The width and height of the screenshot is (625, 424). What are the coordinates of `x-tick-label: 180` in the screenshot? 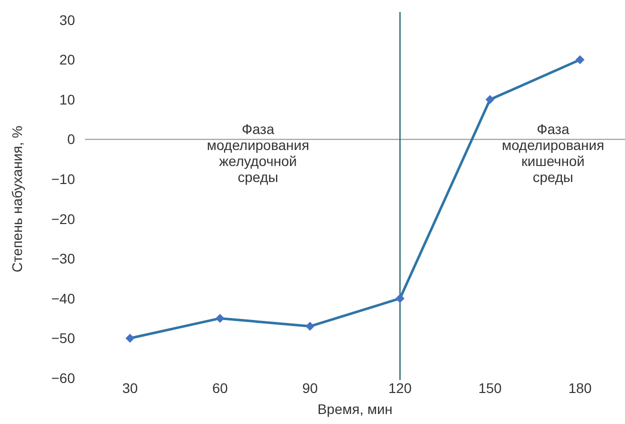 It's located at (580, 388).